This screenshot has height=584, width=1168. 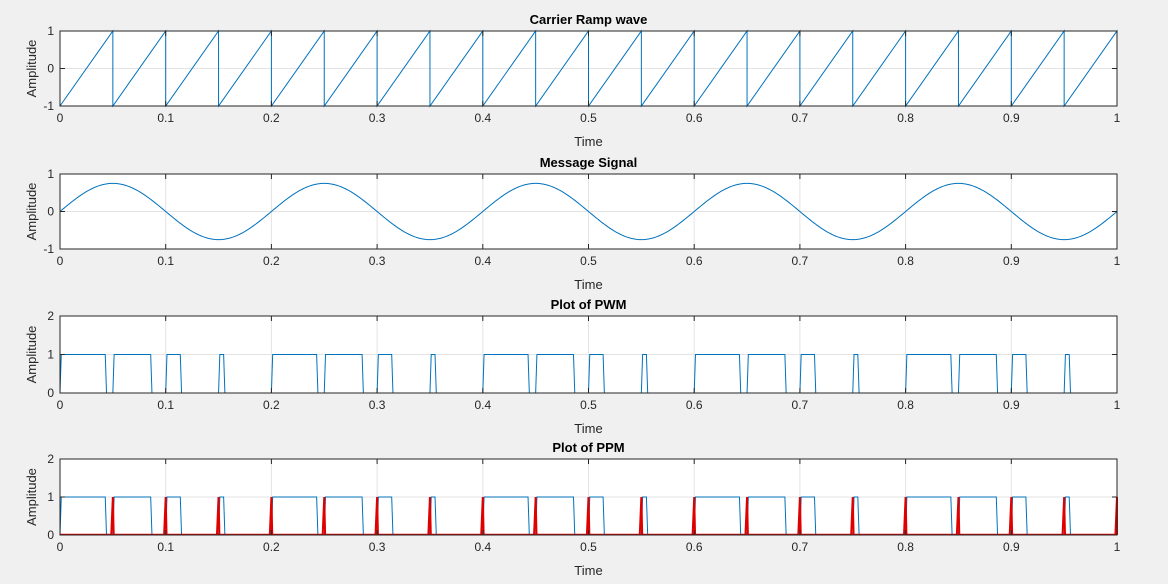 What do you see at coordinates (588, 447) in the screenshot?
I see `chart-title: Plot of PPM` at bounding box center [588, 447].